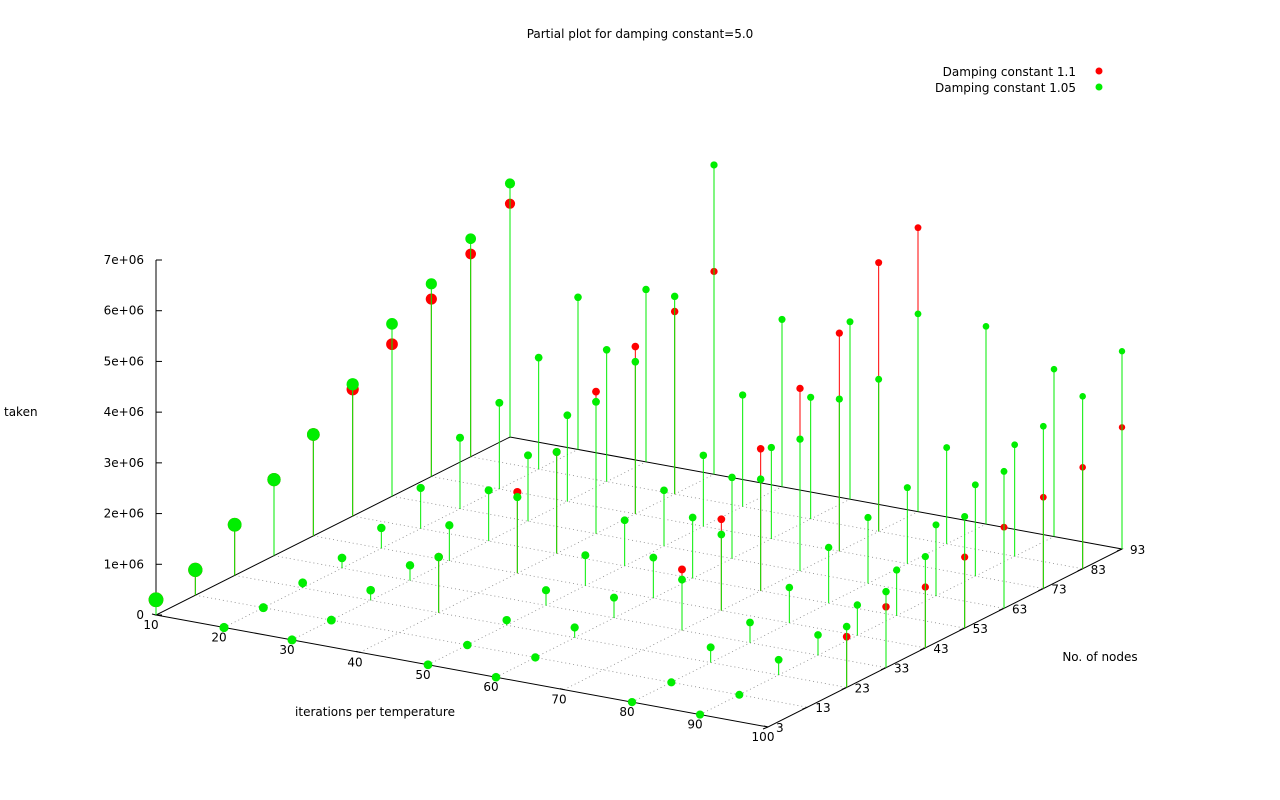 This screenshot has width=1280, height=800. What do you see at coordinates (780, 728) in the screenshot?
I see `y-tick-label: 3` at bounding box center [780, 728].